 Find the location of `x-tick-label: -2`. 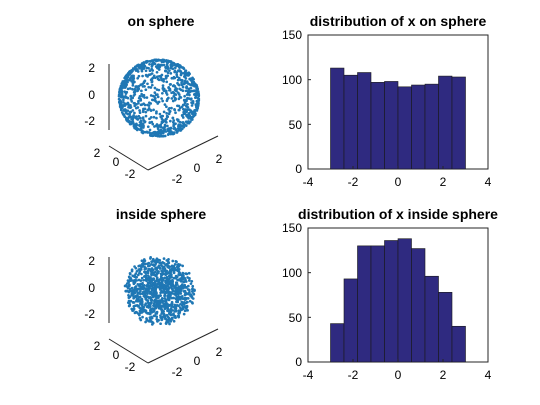

x-tick-label: -2 is located at coordinates (353, 375).